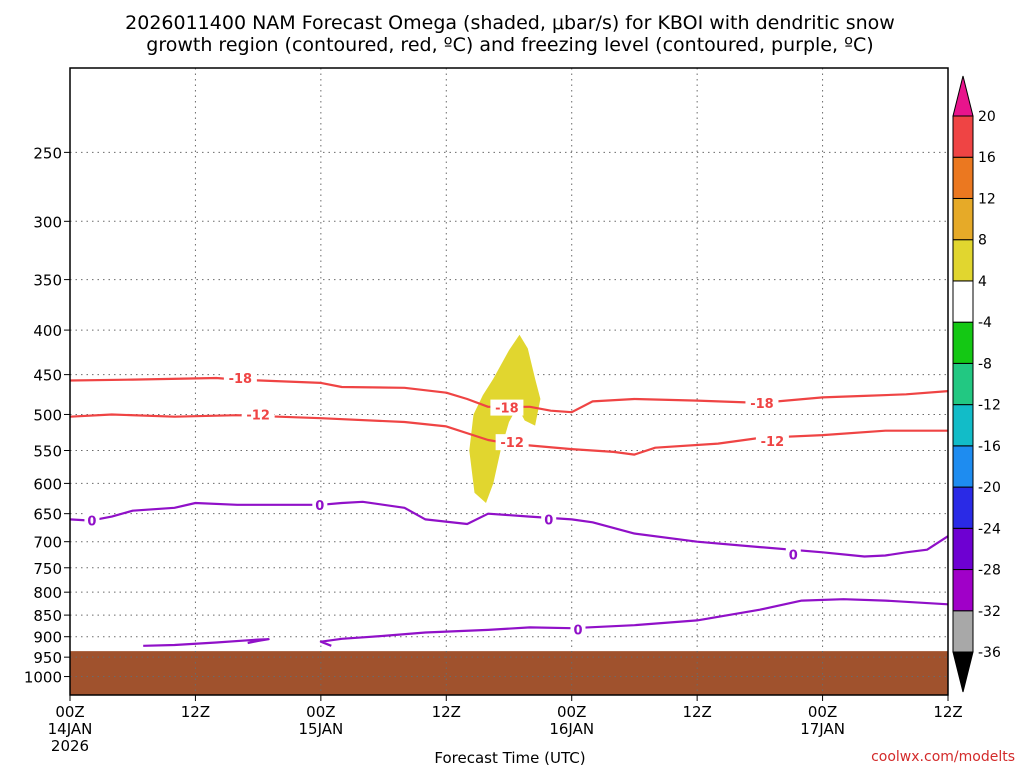 This screenshot has width=1024, height=768. Describe the element at coordinates (47, 376) in the screenshot. I see `y-tick-label: 450` at that location.